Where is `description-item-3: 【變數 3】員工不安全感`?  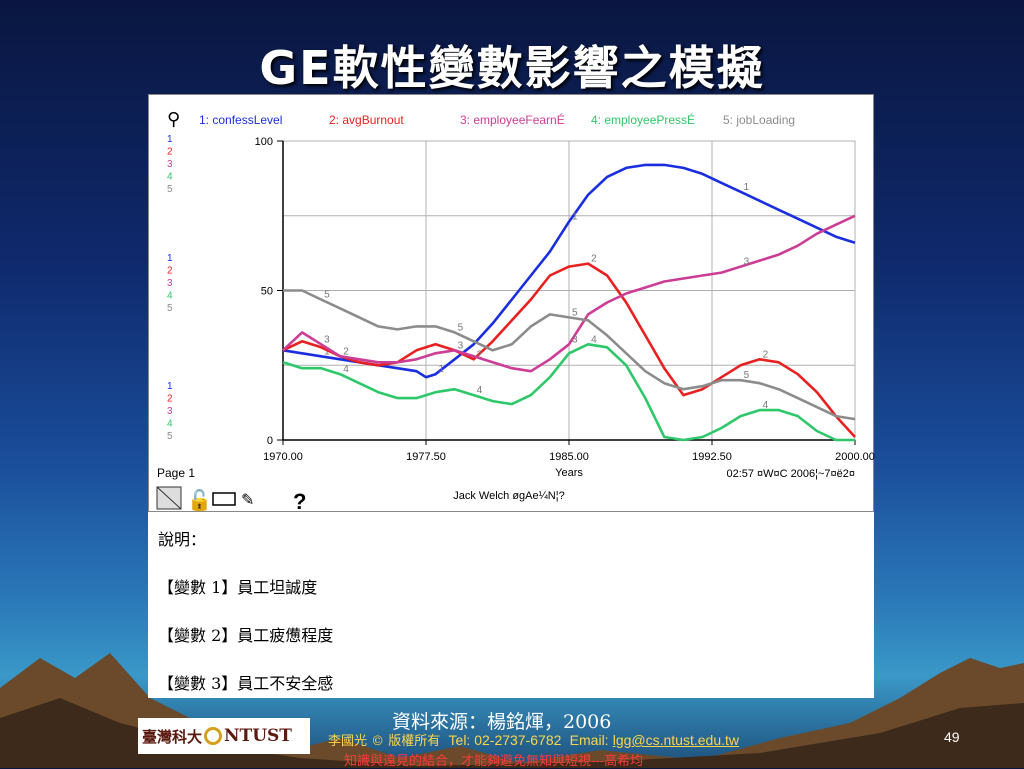
description-item-3: 【變數 3】員工不安全感 is located at coordinates (246, 683).